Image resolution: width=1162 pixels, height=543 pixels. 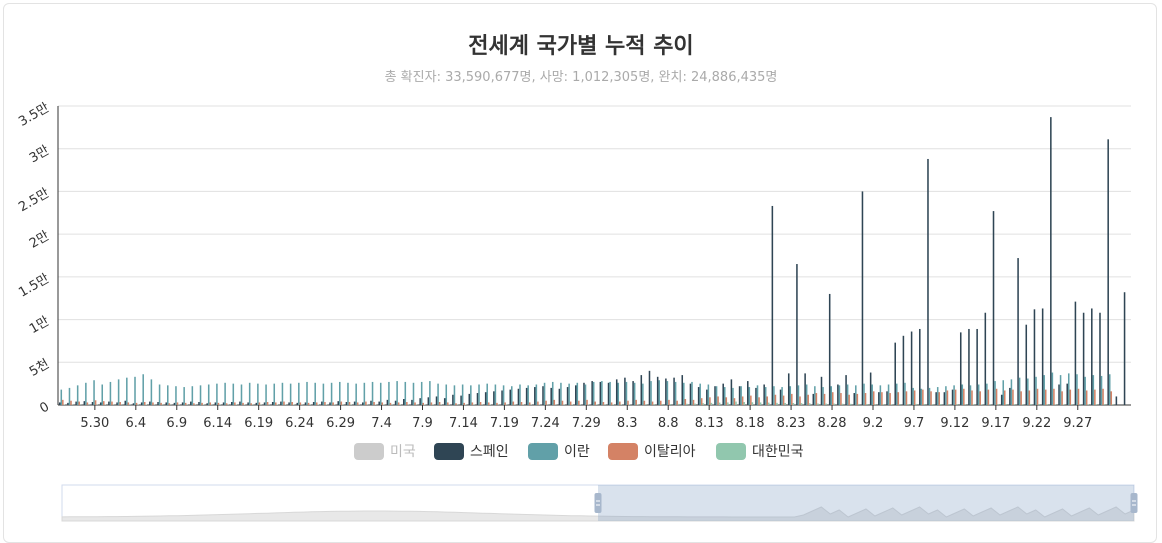 I want to click on zoom-selected-range, so click(x=866, y=503).